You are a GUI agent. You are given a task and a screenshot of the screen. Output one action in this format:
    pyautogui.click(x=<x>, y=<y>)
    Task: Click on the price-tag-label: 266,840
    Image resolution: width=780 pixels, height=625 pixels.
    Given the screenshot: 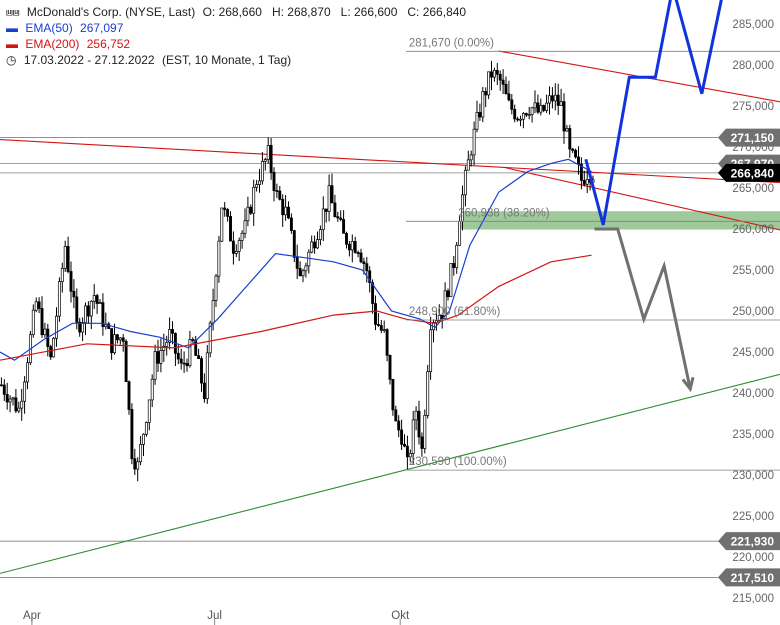 What is the action you would take?
    pyautogui.click(x=753, y=173)
    